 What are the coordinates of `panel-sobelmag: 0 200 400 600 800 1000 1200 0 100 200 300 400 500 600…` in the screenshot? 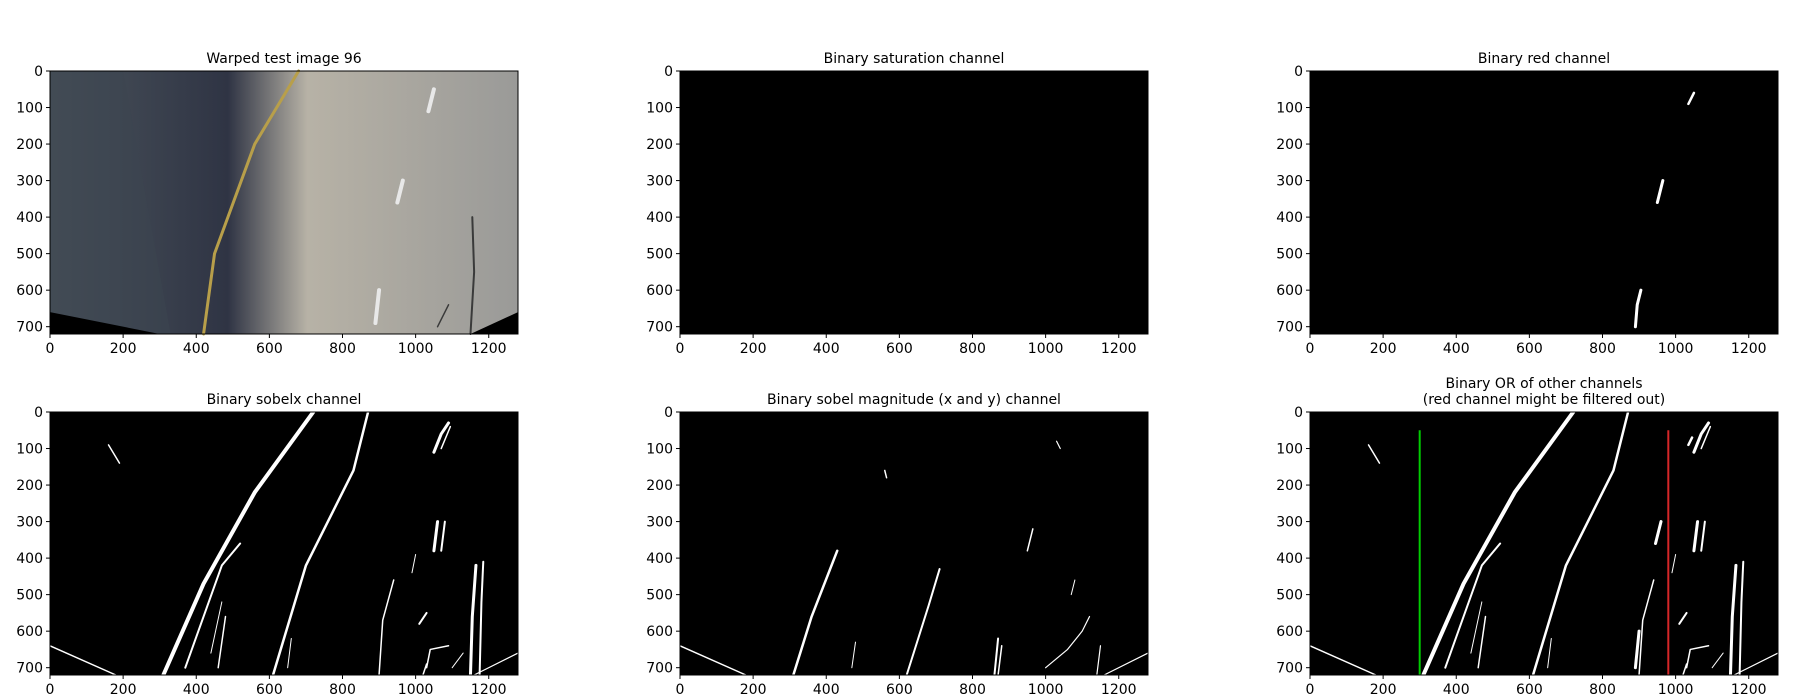 It's located at (897, 545).